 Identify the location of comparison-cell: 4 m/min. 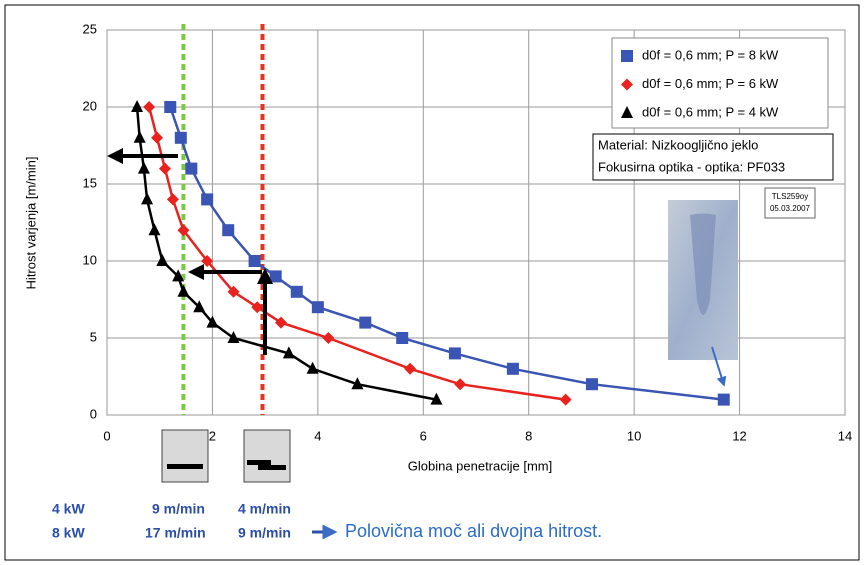
(264, 509).